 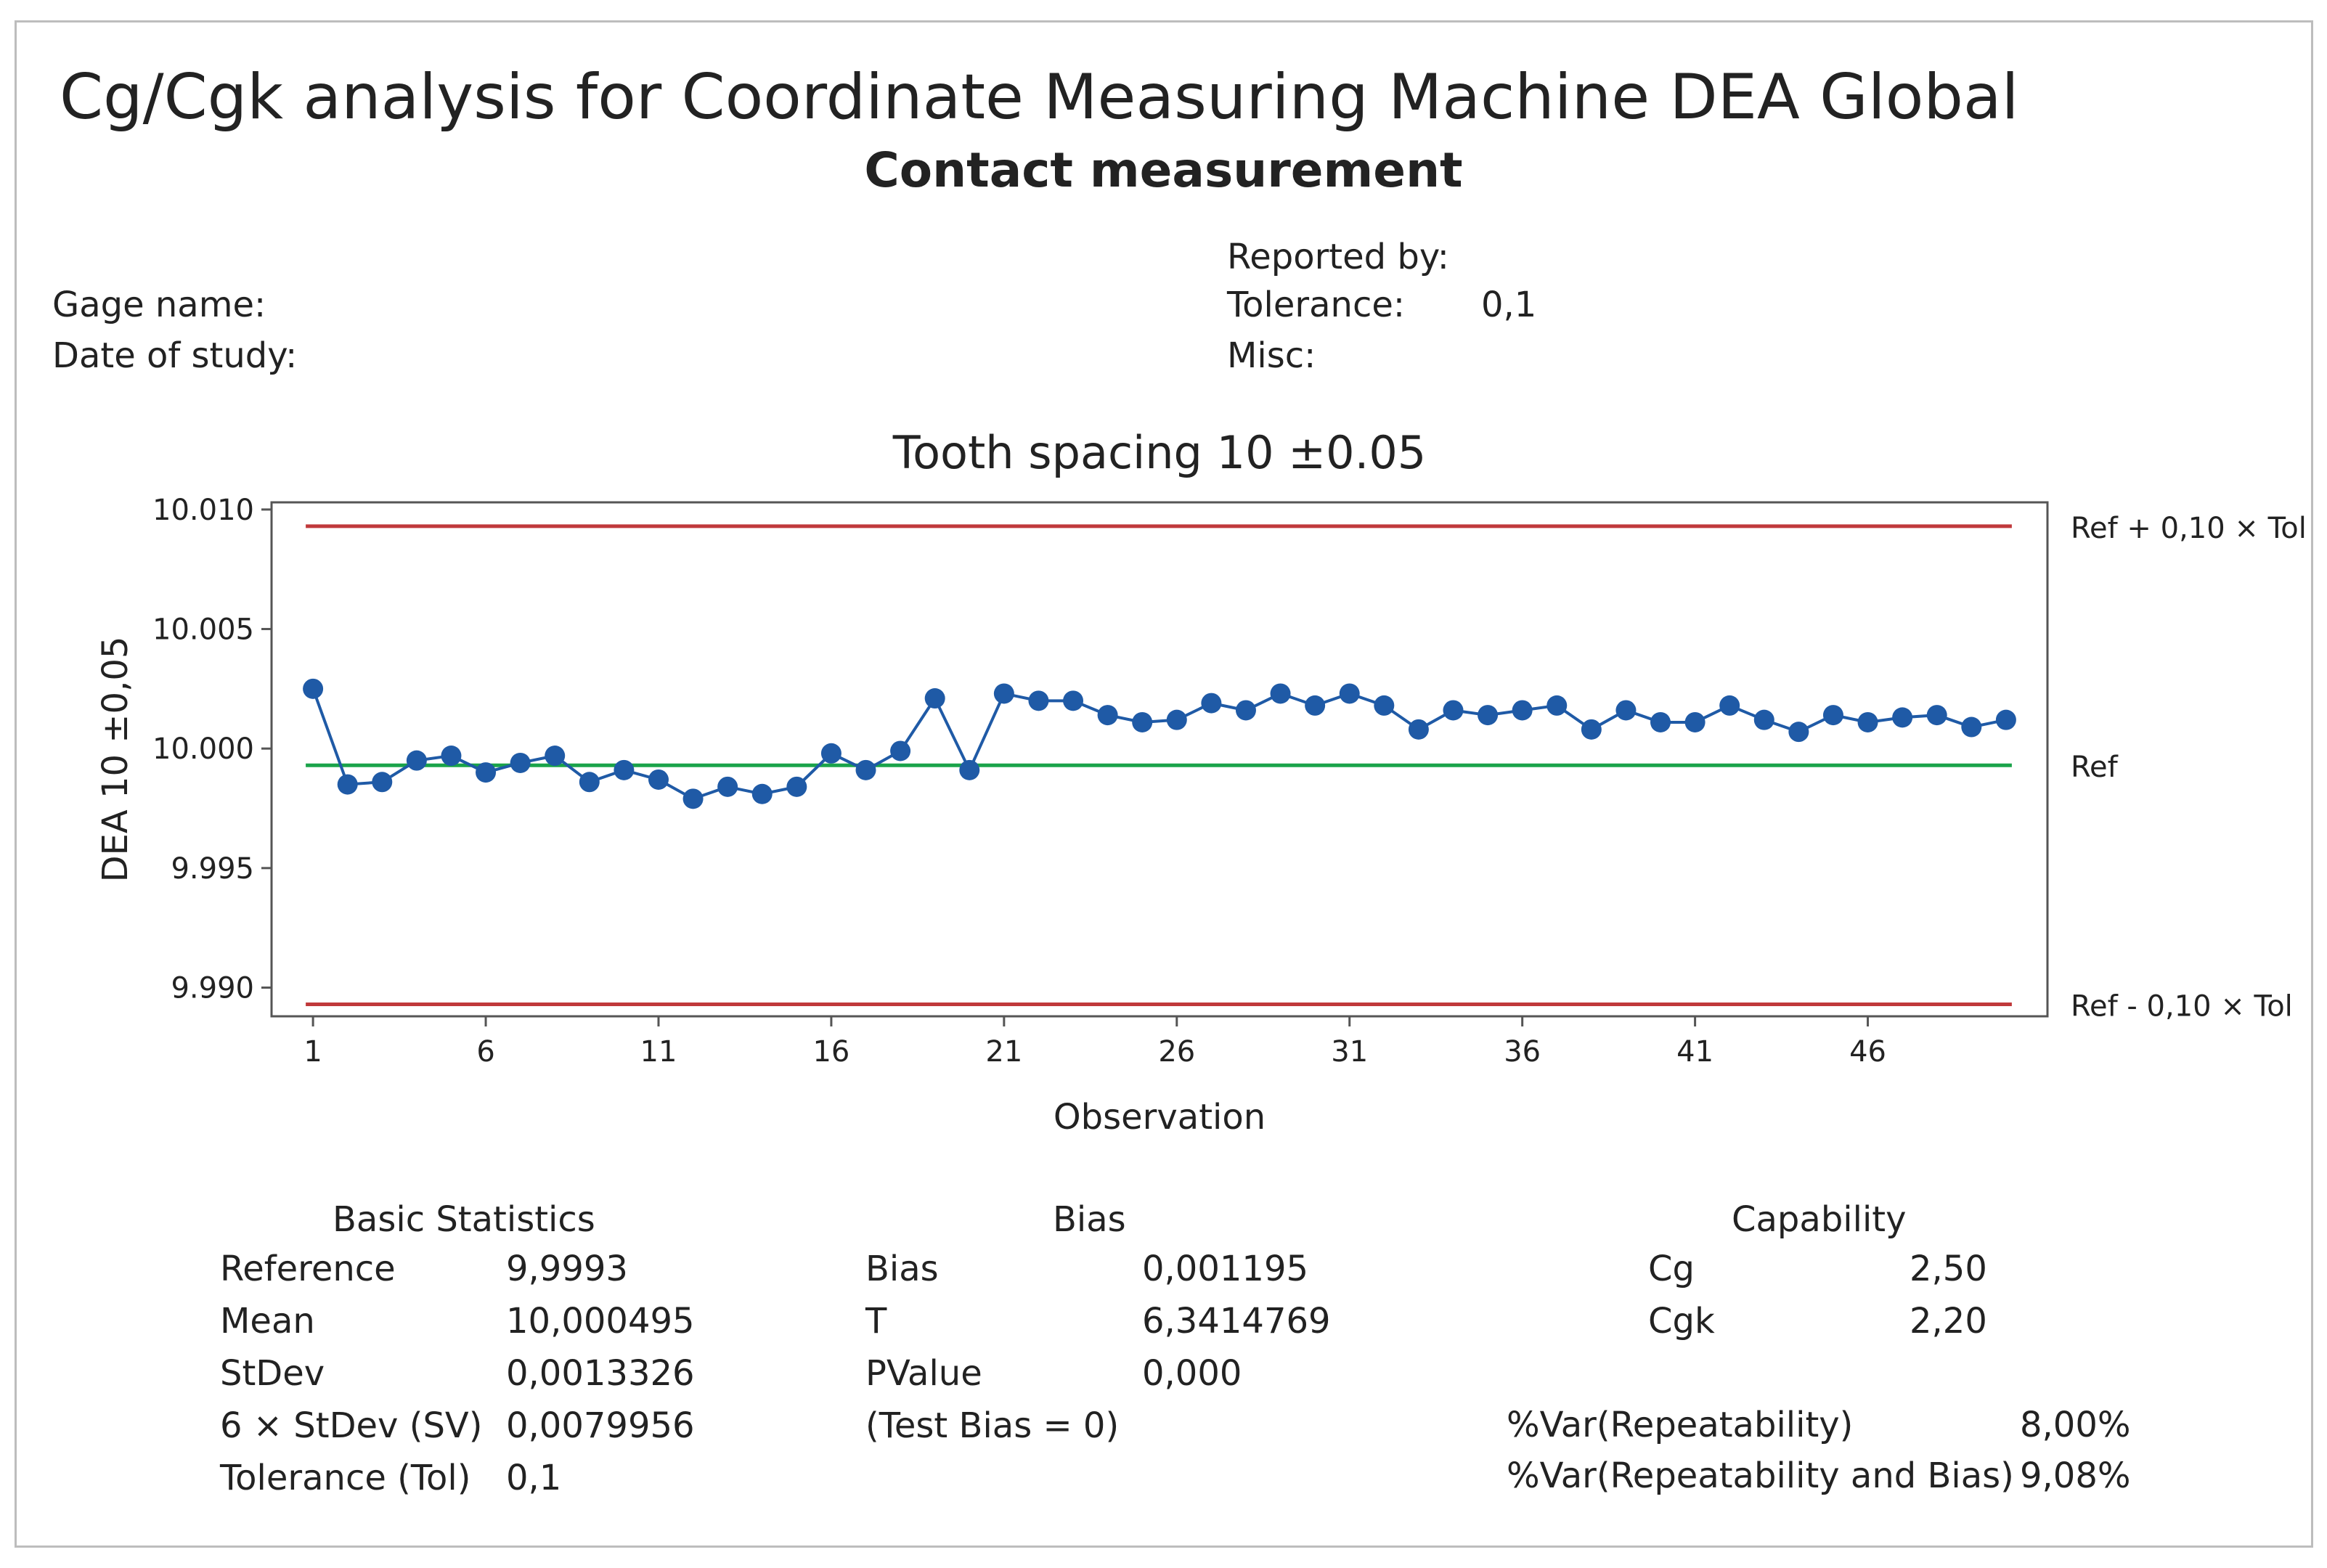 What do you see at coordinates (1349, 1052) in the screenshot?
I see `x-tick-label: 31` at bounding box center [1349, 1052].